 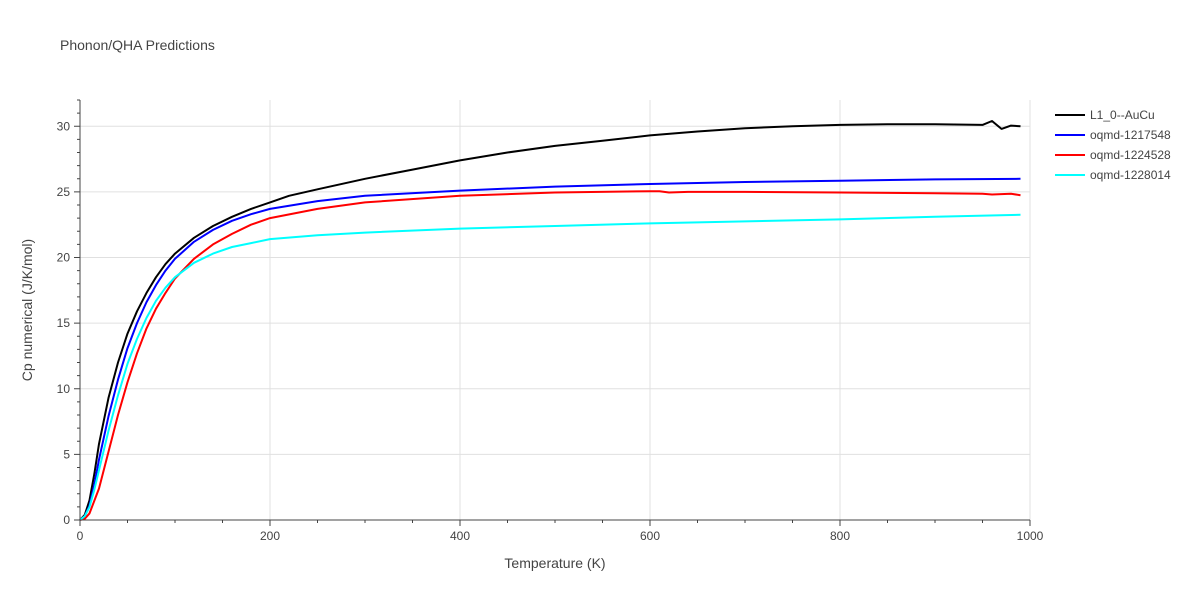 What do you see at coordinates (66, 520) in the screenshot?
I see `y-tick-label-0: 0` at bounding box center [66, 520].